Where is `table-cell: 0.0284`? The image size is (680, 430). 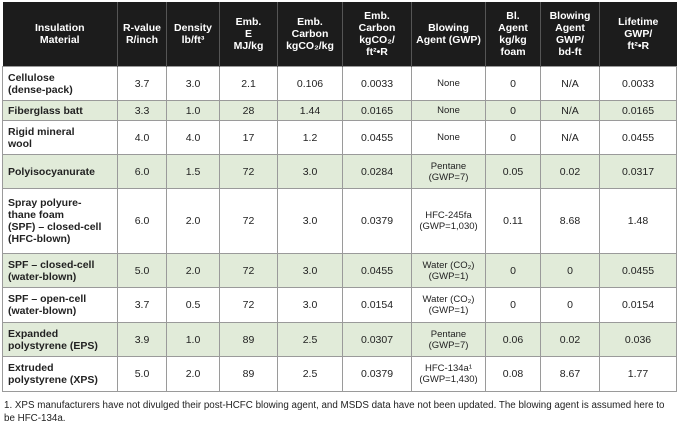 table-cell: 0.0284 is located at coordinates (377, 171).